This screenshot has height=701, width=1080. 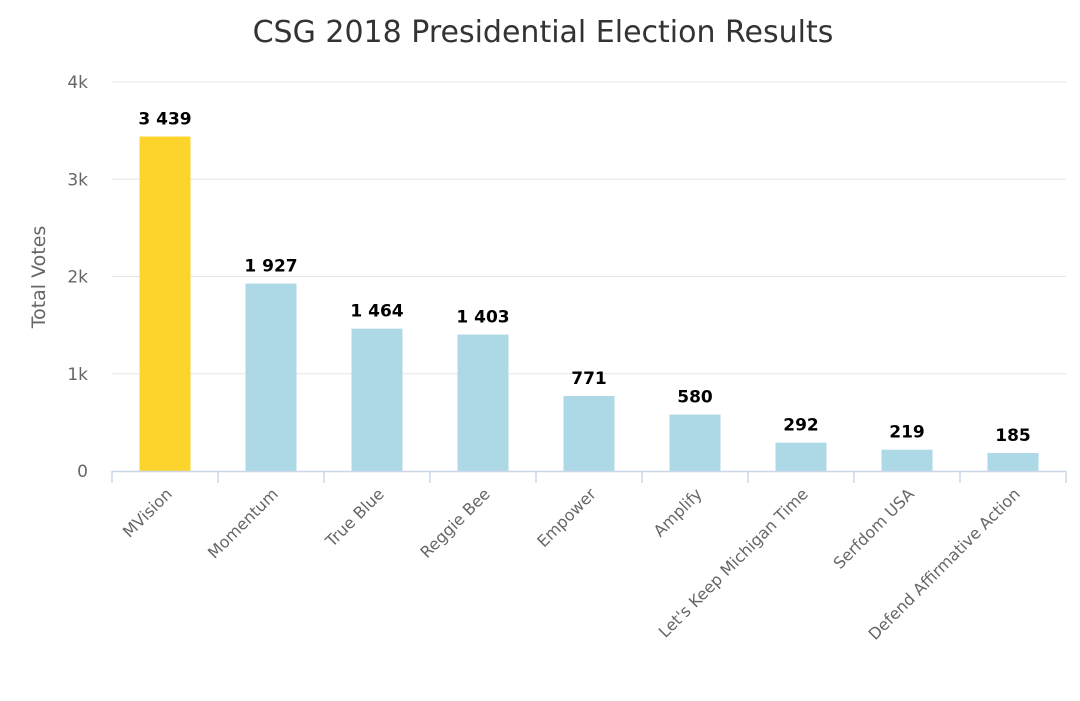 What do you see at coordinates (82, 472) in the screenshot?
I see `y-tick-label: 0` at bounding box center [82, 472].